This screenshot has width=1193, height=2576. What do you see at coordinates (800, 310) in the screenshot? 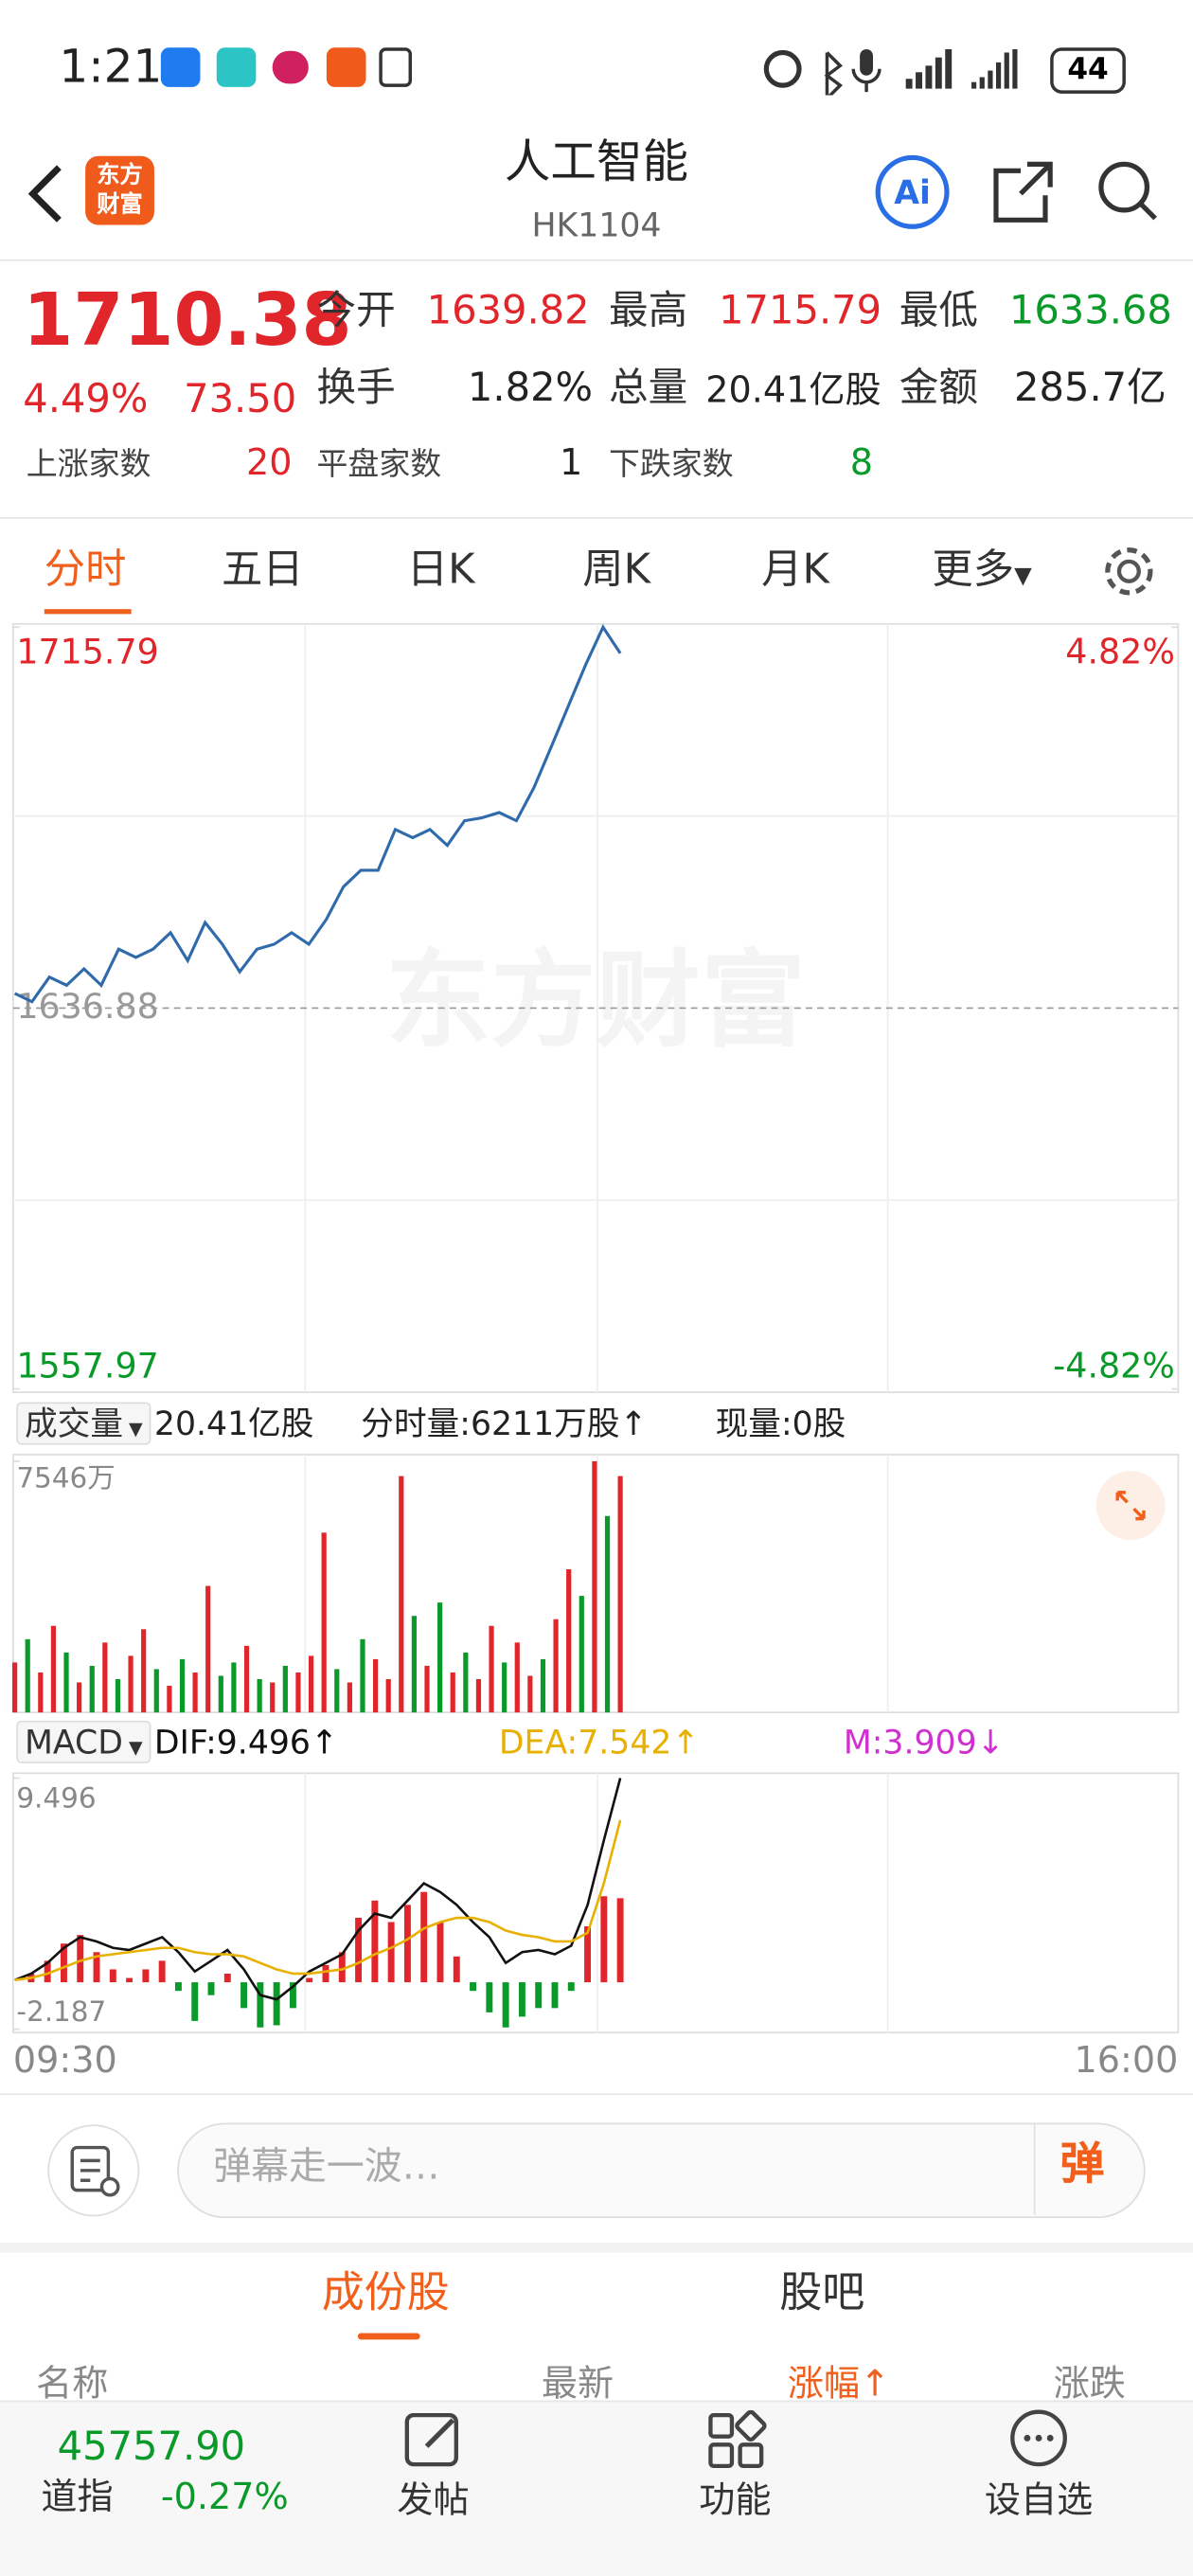
I see `stat-value: 1715.79` at bounding box center [800, 310].